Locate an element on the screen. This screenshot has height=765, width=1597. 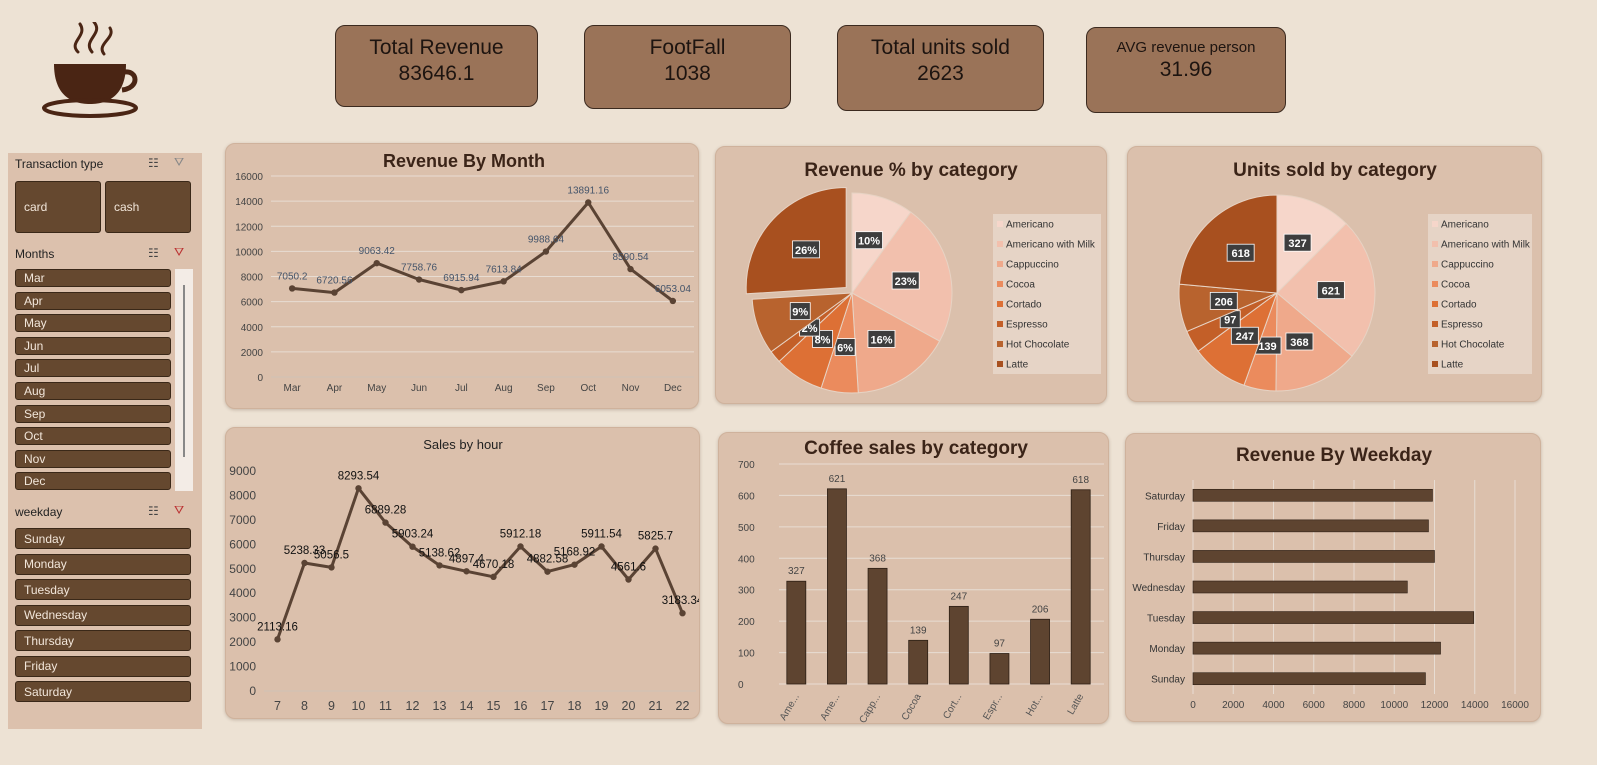
slicer-month-dec: Dec is located at coordinates (93, 481).